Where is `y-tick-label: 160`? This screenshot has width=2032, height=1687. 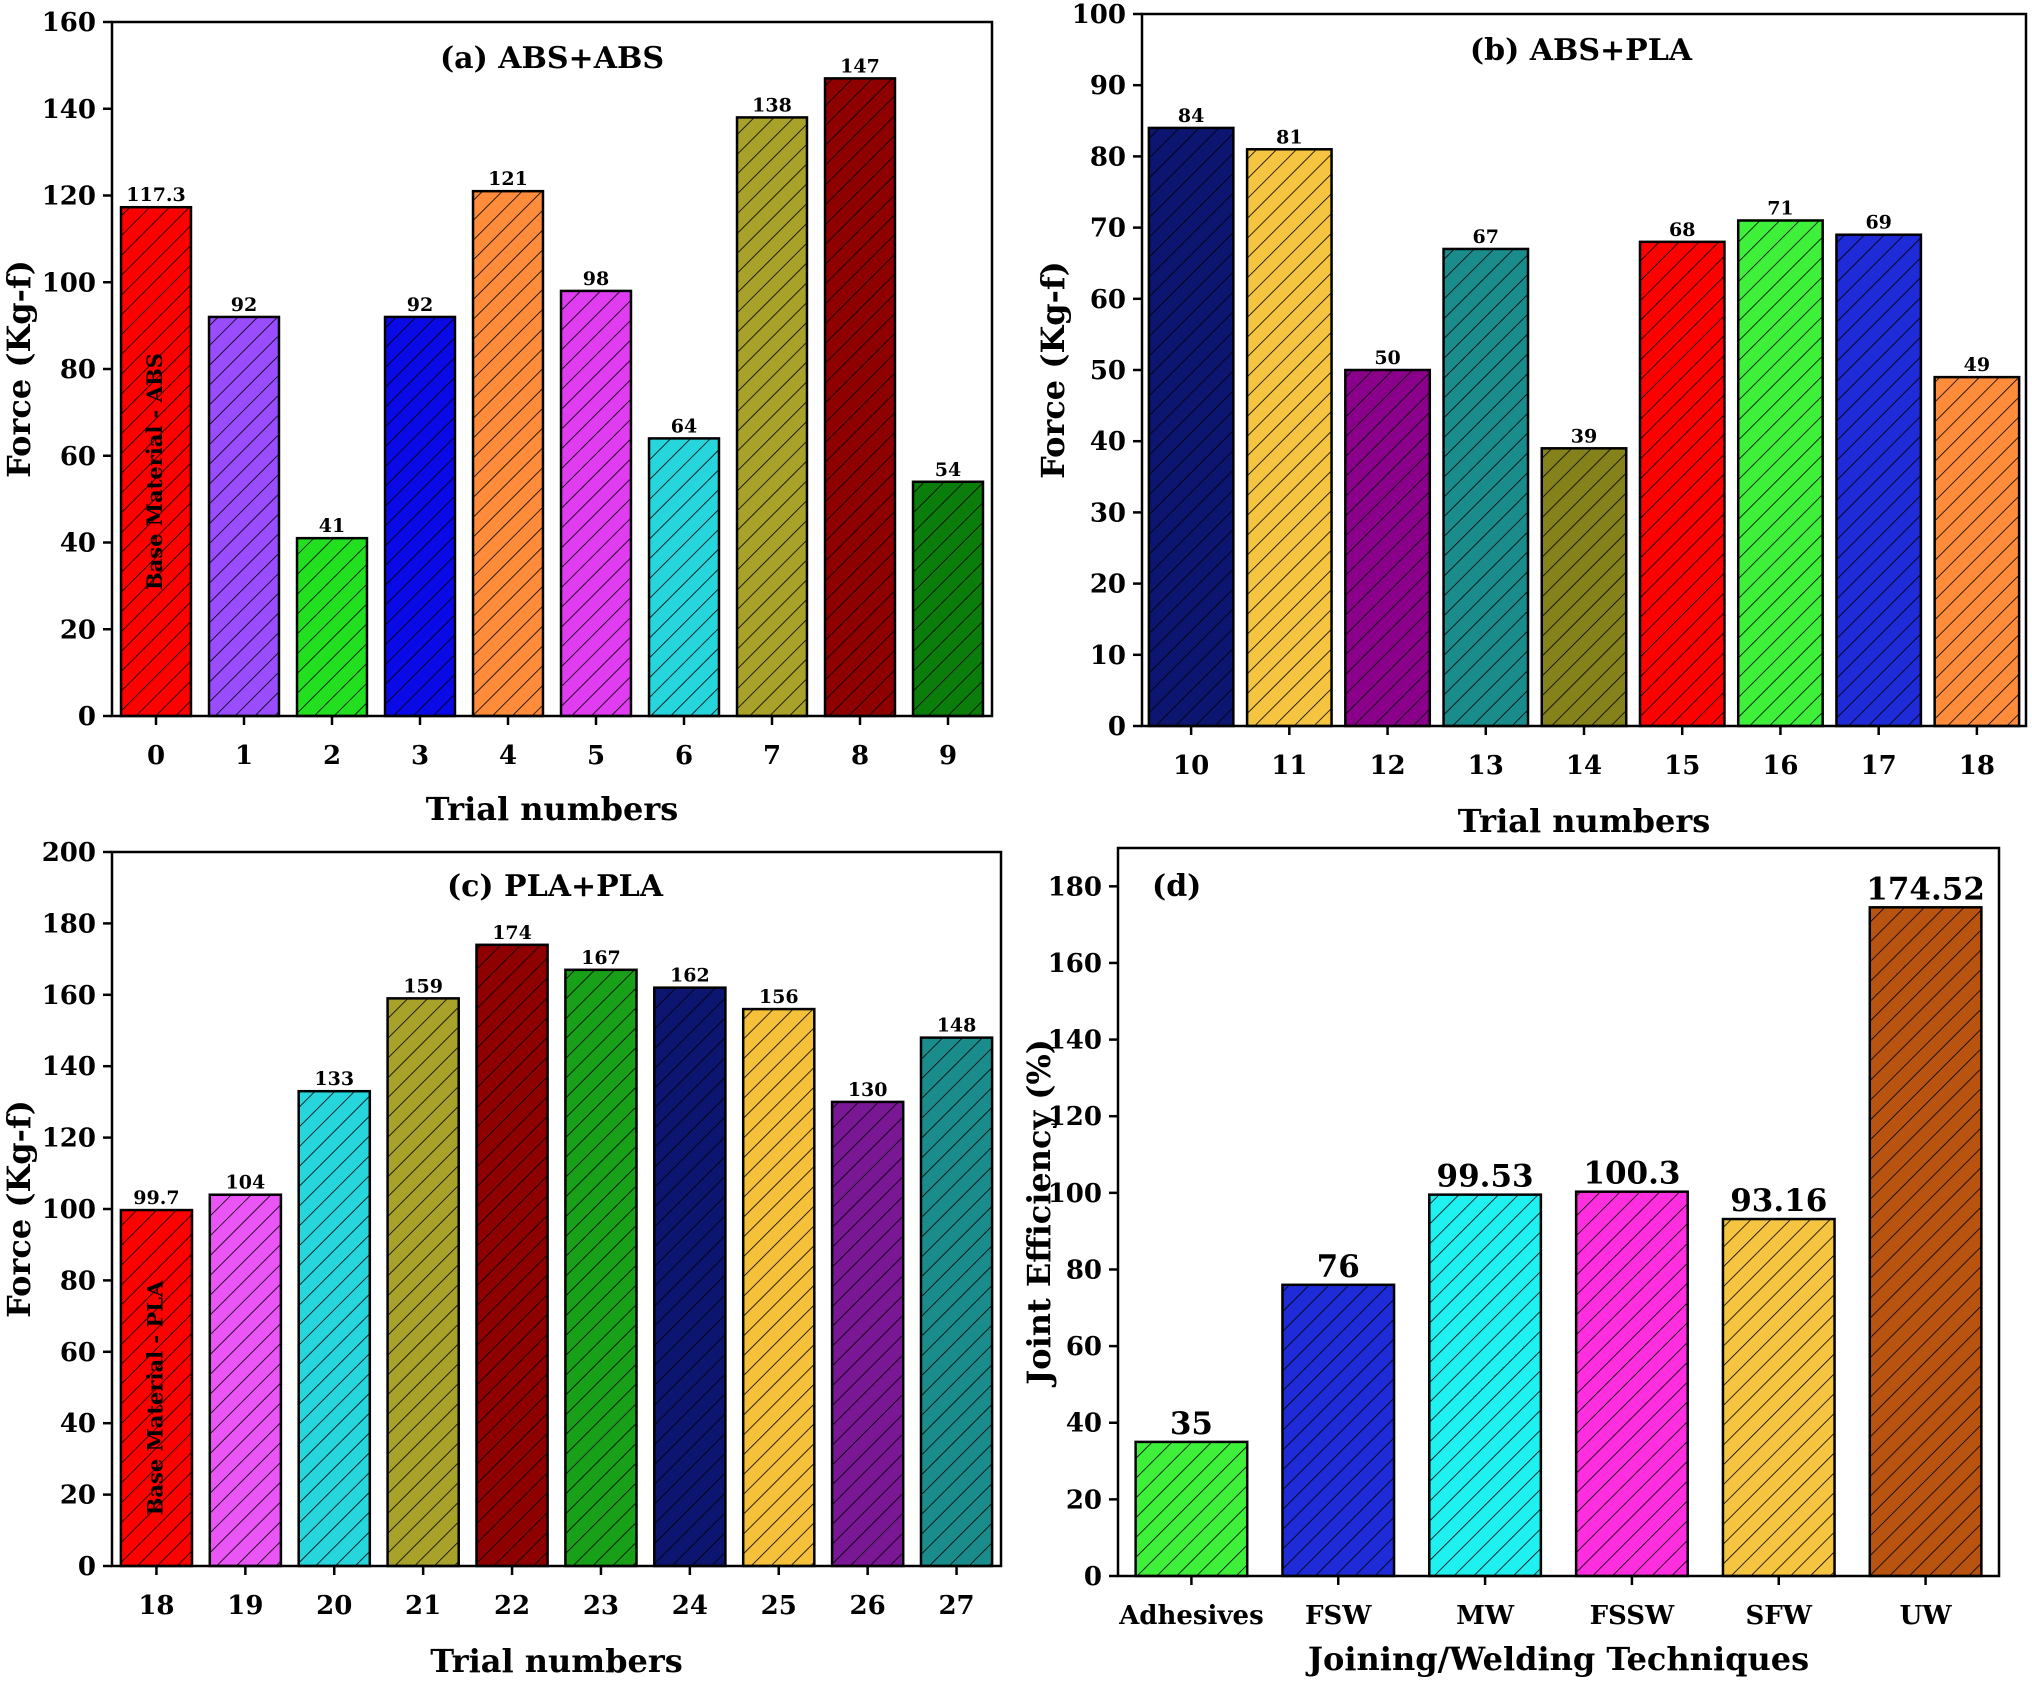
y-tick-label: 160 is located at coordinates (69, 23).